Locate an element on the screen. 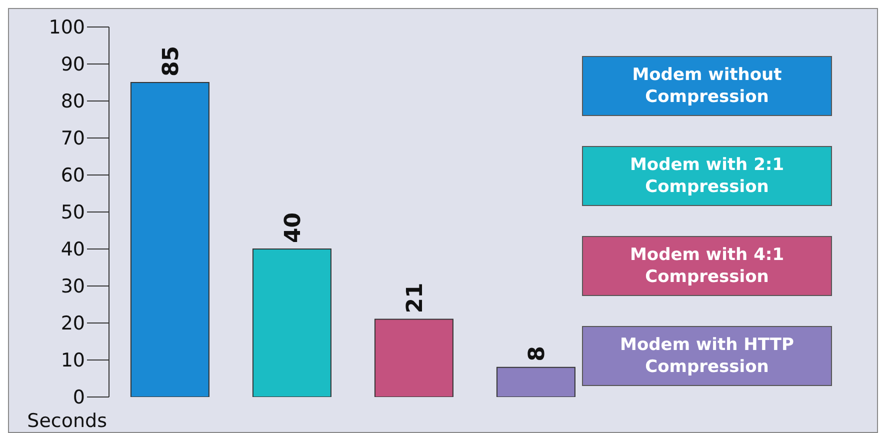  y-tick-label: 40 is located at coordinates (72, 249).